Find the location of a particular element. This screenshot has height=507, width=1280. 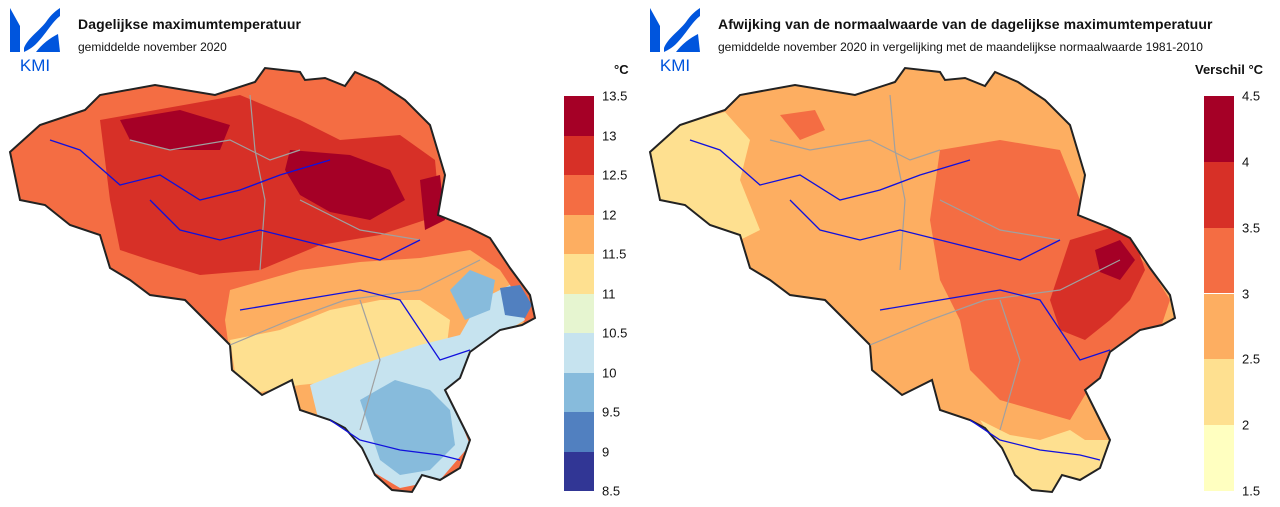

legend-tick-label: 11.5 is located at coordinates (614, 254).